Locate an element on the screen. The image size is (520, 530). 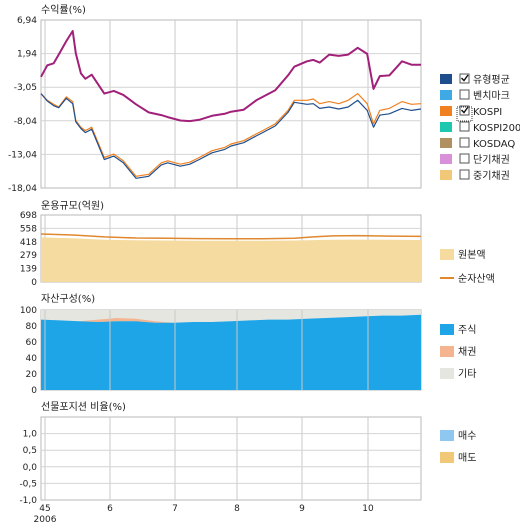
x-axis-year: 2006 is located at coordinates (45, 520).